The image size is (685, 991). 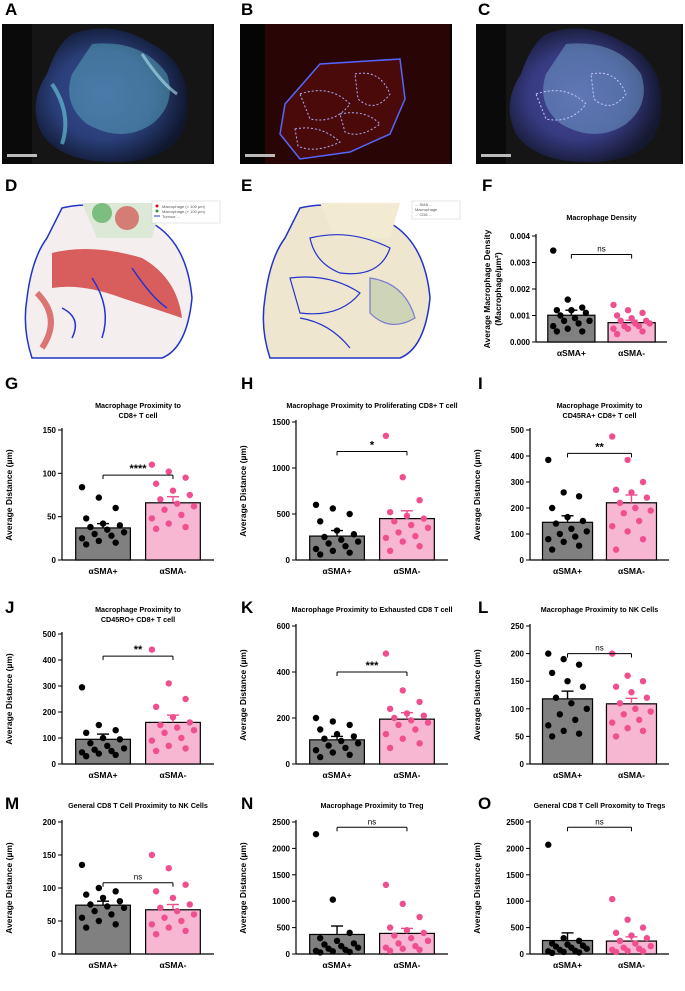 I want to click on significance-label: **, so click(x=599, y=447).